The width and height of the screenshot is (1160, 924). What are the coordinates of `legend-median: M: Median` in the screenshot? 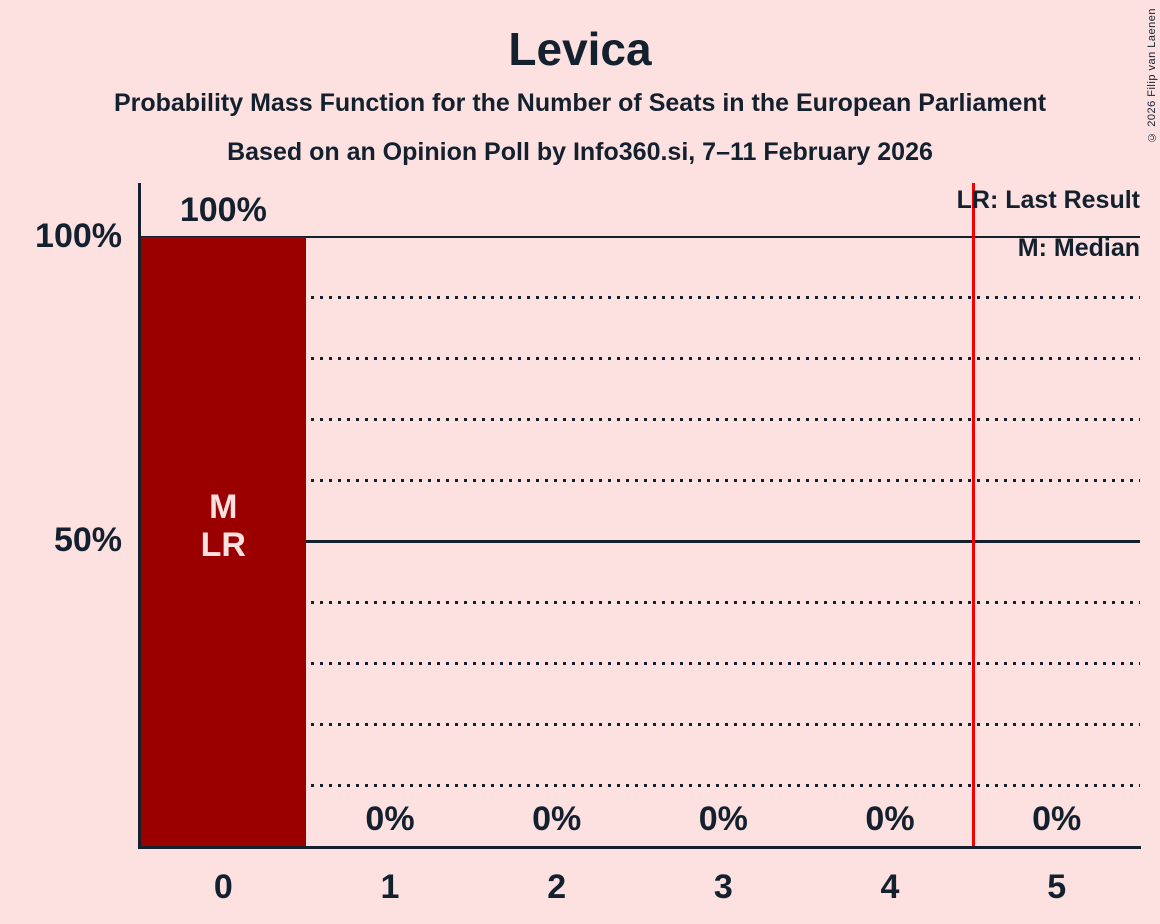 It's located at (1078, 248).